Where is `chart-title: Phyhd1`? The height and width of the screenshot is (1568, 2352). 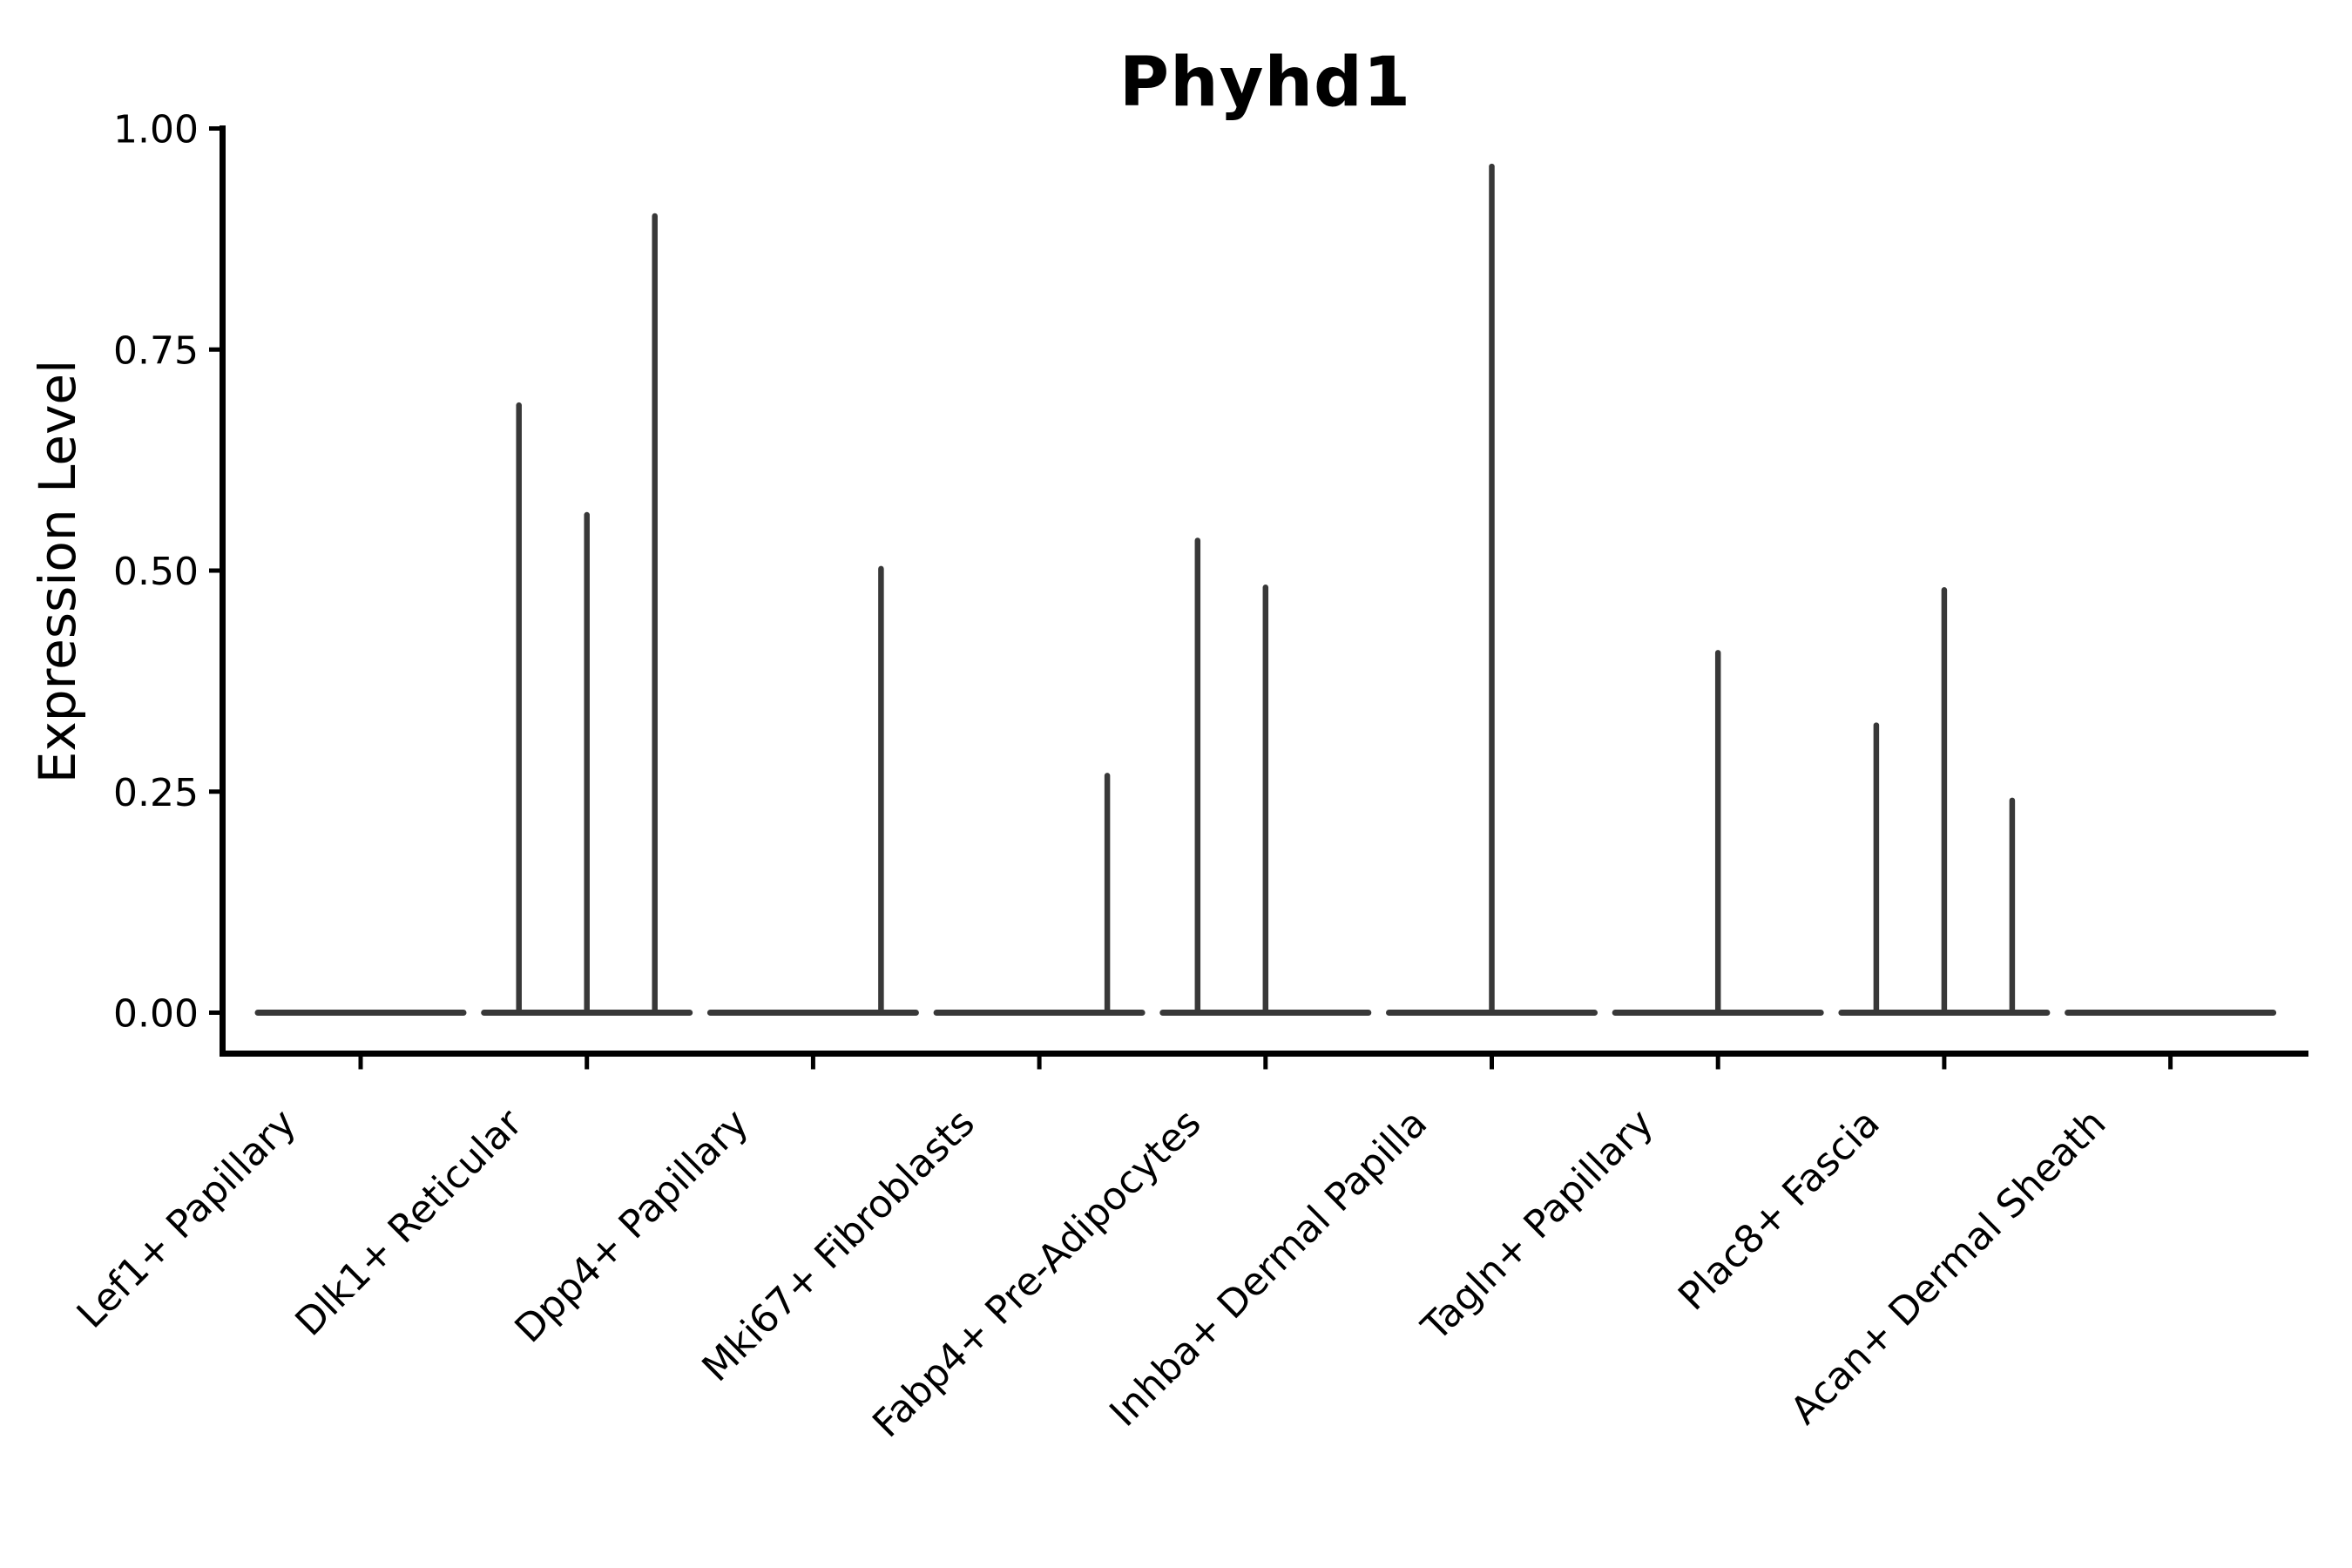
chart-title: Phyhd1 is located at coordinates (1265, 83).